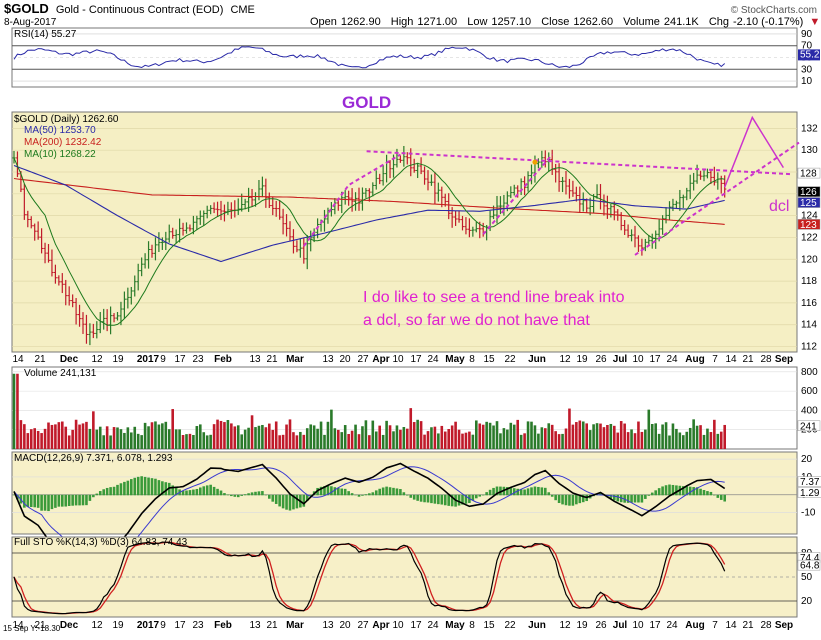 The width and height of the screenshot is (821, 640). I want to click on macd-hist-badge, so click(809, 492).